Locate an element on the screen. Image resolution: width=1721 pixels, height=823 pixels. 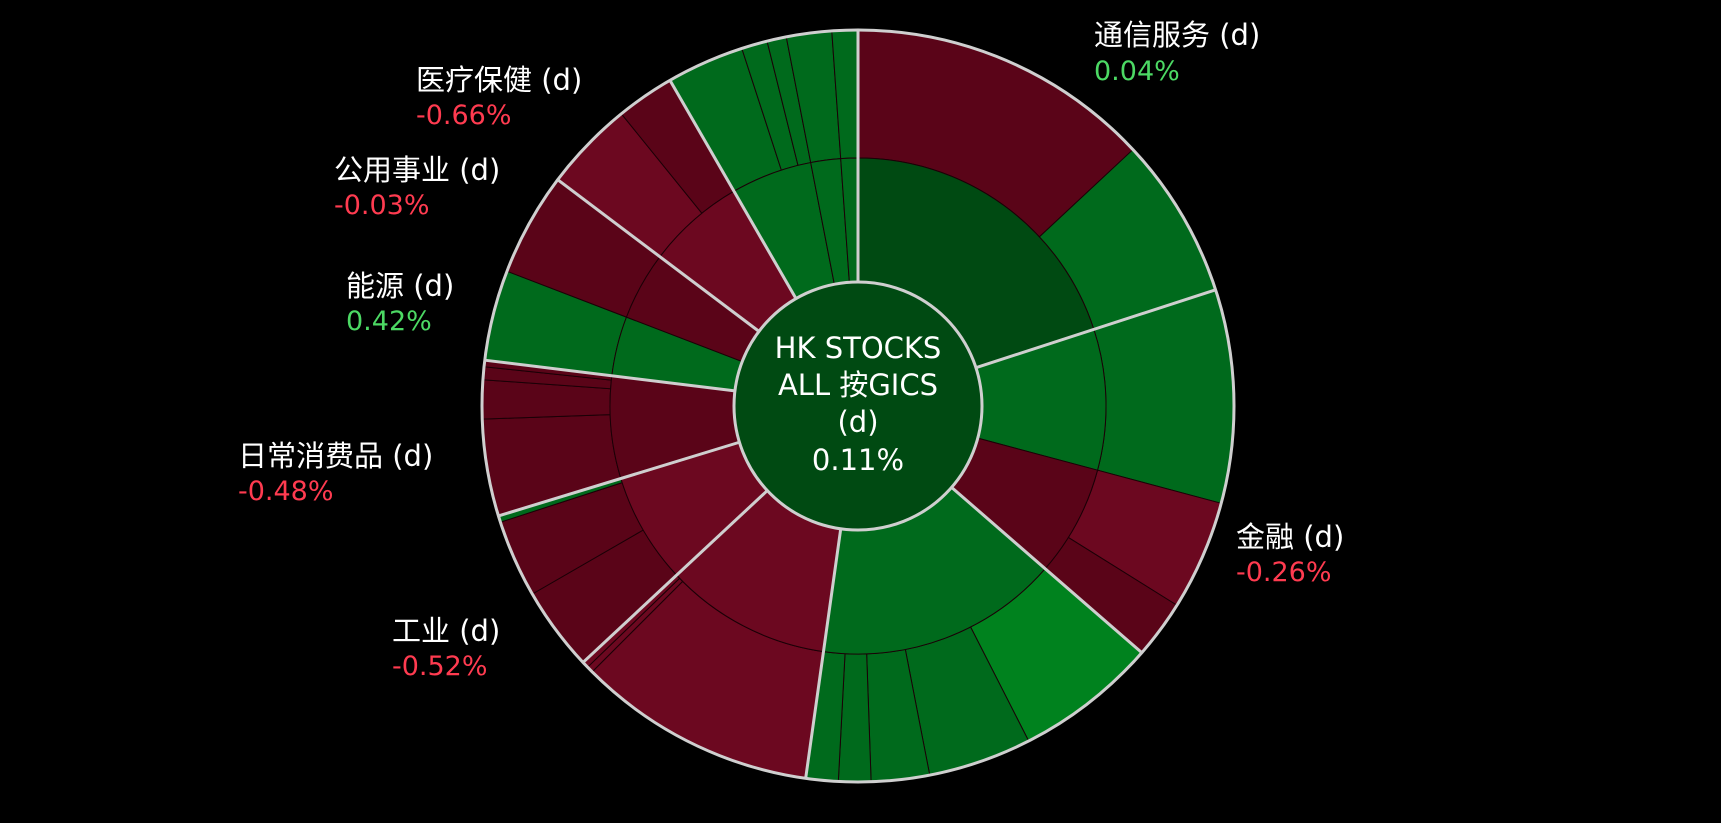
sector-change-staples: -0.48% is located at coordinates (286, 491).